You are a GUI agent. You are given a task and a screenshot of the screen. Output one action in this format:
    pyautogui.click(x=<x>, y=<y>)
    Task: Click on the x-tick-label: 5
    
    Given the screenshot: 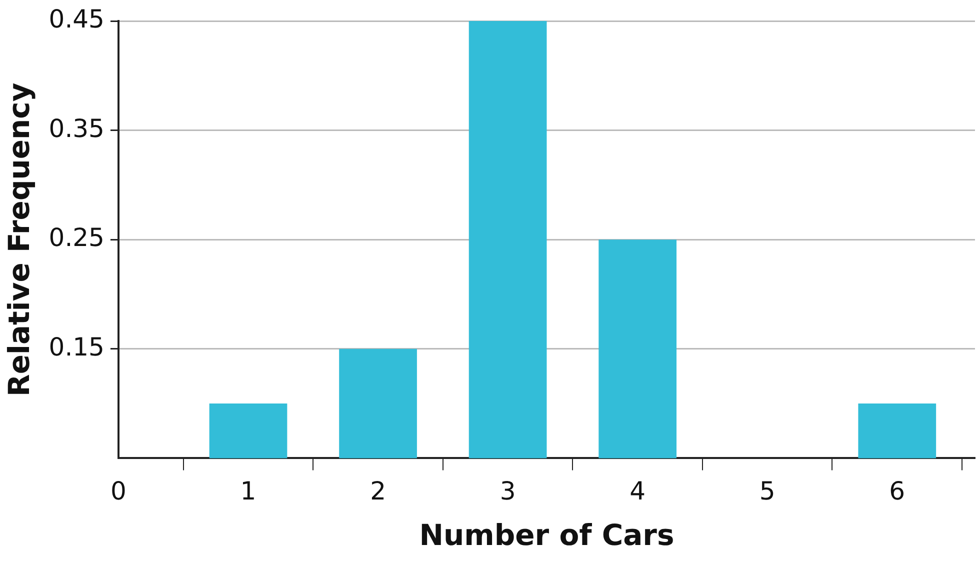 What is the action you would take?
    pyautogui.click(x=767, y=491)
    